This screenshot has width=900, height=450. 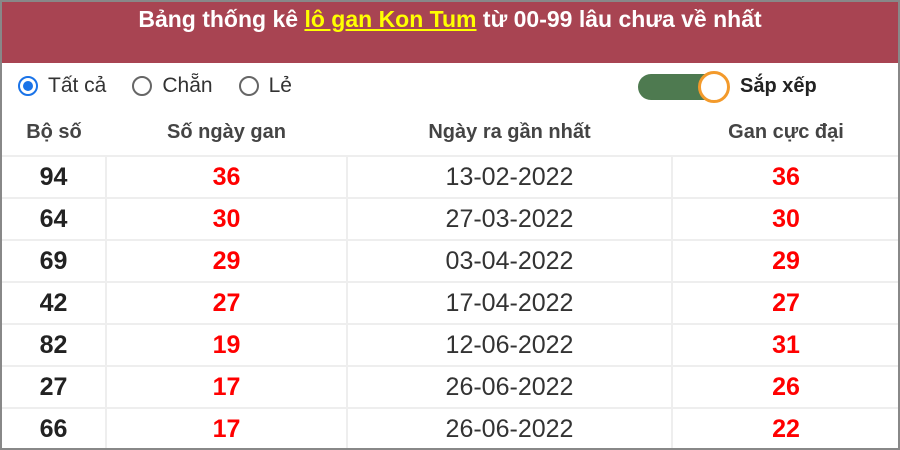 What do you see at coordinates (54, 261) in the screenshot?
I see `pair-number-cell: 69` at bounding box center [54, 261].